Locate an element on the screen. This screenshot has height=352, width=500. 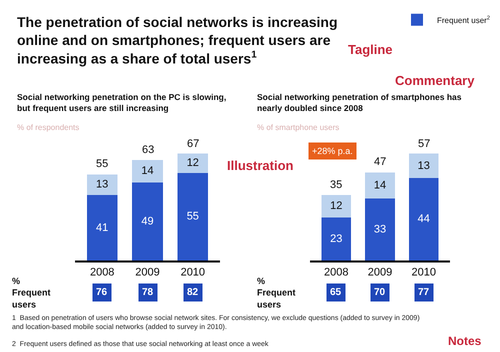
legend-label: Frequent user$^{2}$ is located at coordinates (463, 20).